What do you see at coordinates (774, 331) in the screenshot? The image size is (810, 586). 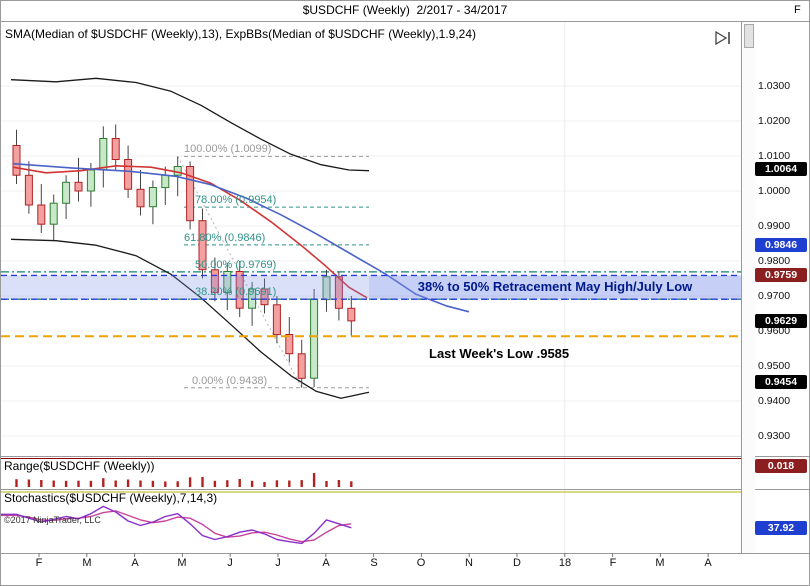 I see `y-axis-label: 0.9600` at bounding box center [774, 331].